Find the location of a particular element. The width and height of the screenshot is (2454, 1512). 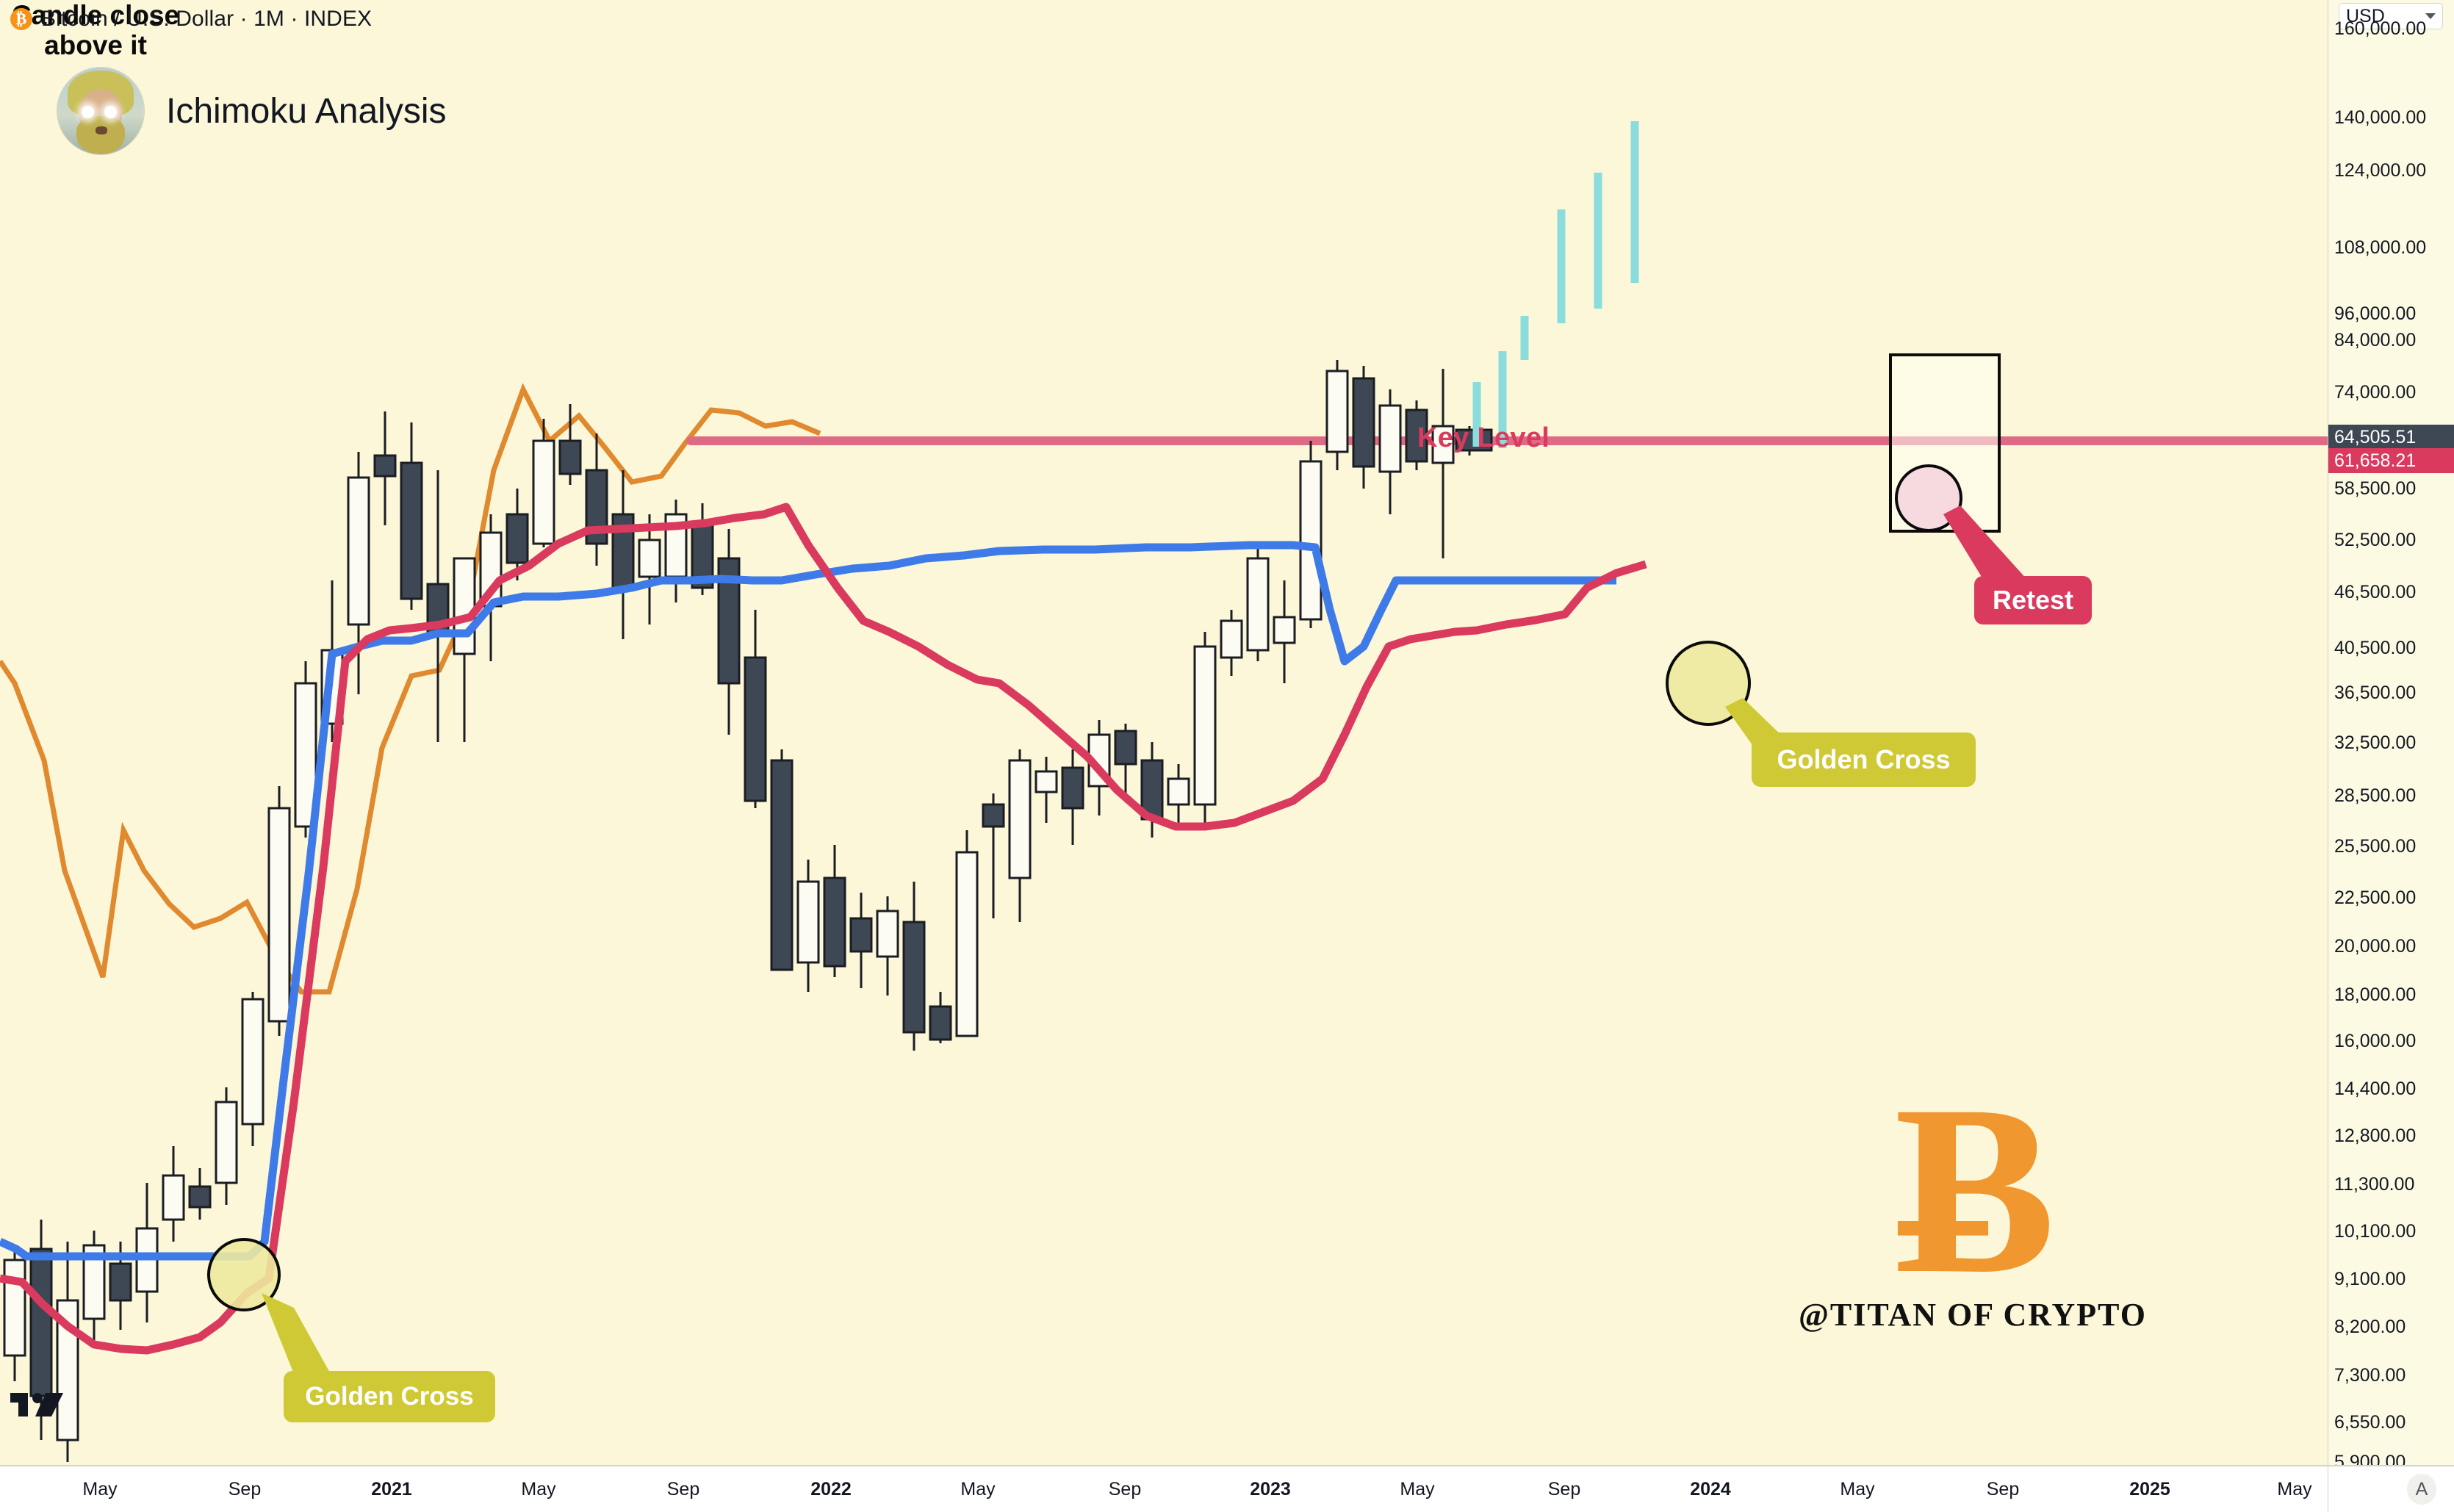

candle-close-label: Candle close above it is located at coordinates (95, 31).